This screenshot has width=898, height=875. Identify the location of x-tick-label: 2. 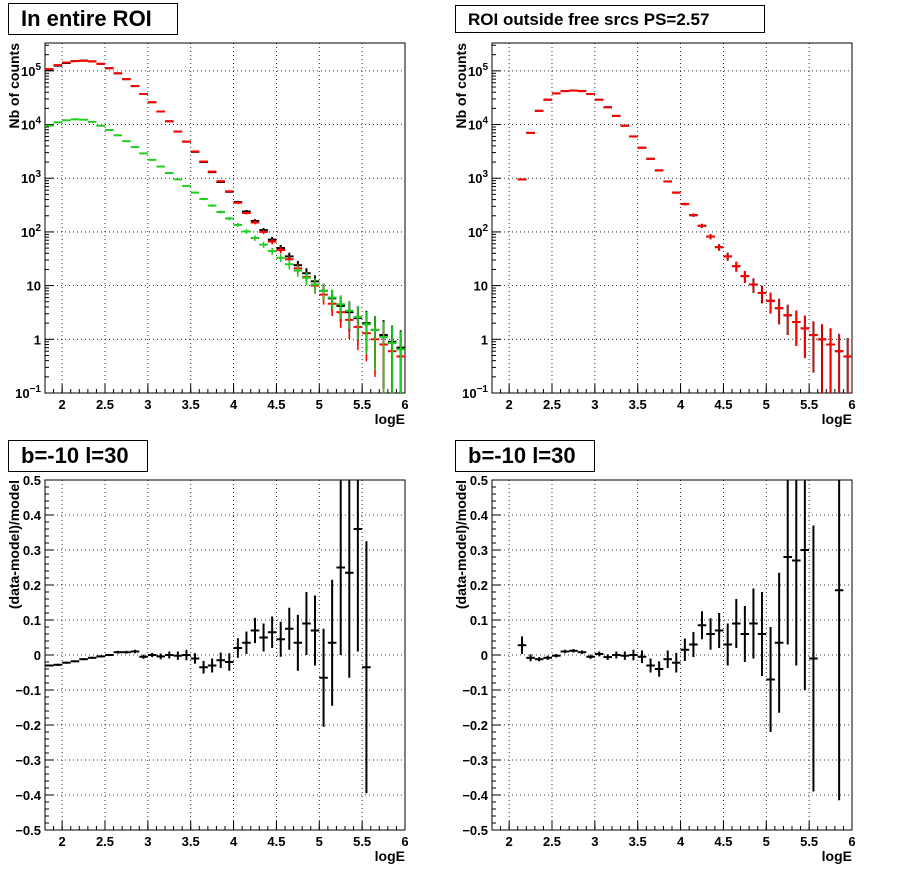
(62, 841).